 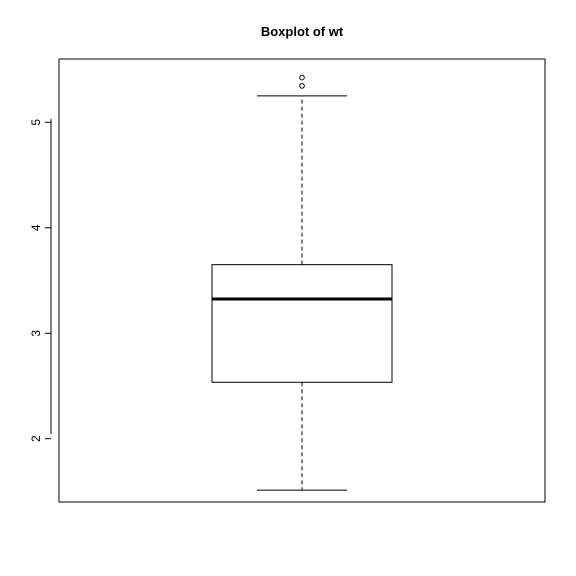 I want to click on y-axis: 2 3 4 5, so click(x=40, y=280).